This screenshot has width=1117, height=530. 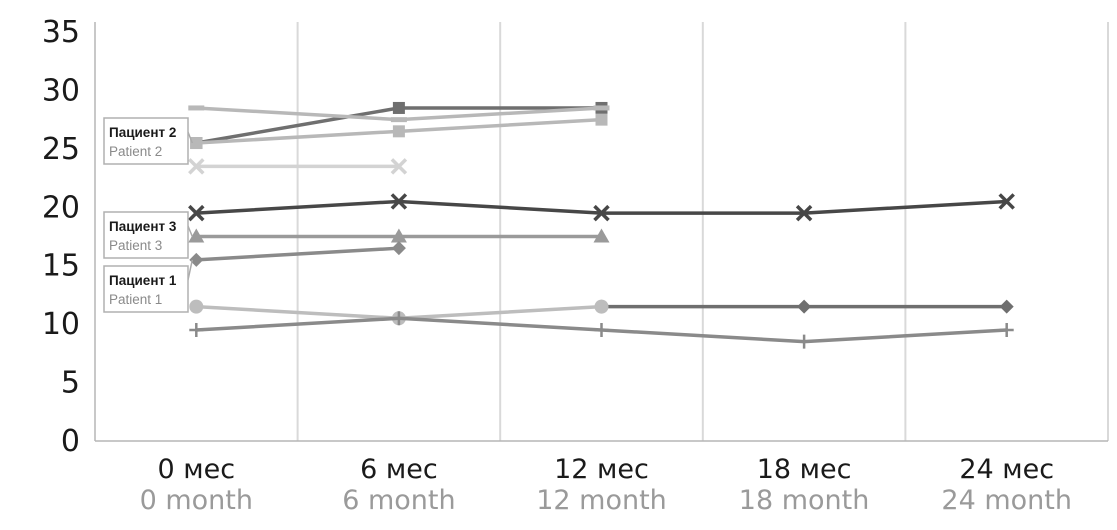 I want to click on x-tick-label: 18 мес, so click(x=804, y=469).